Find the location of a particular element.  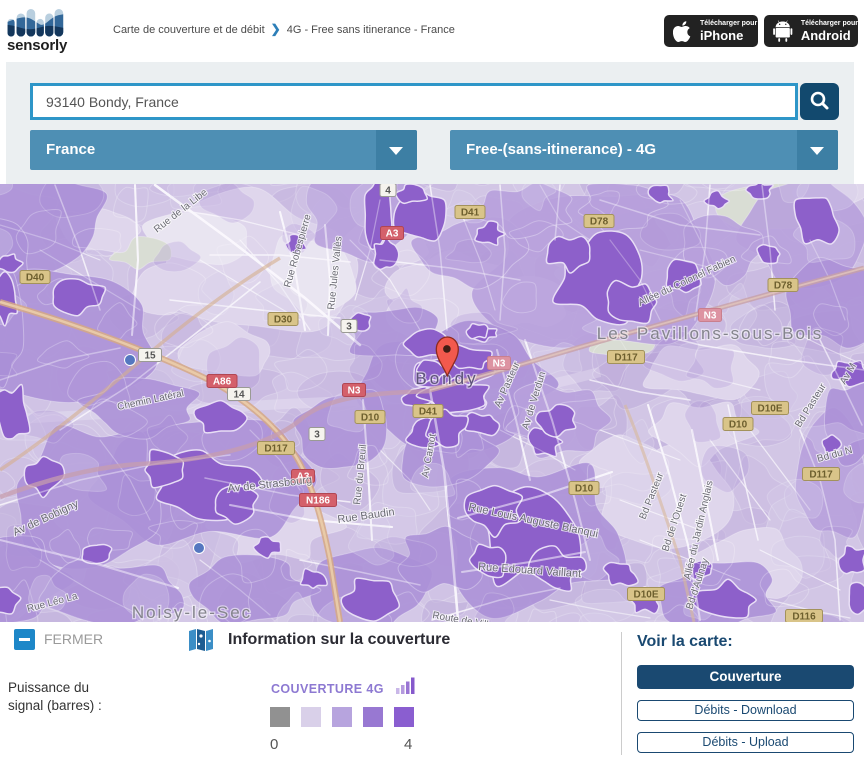

svg-text: A86 is located at coordinates (222, 382).